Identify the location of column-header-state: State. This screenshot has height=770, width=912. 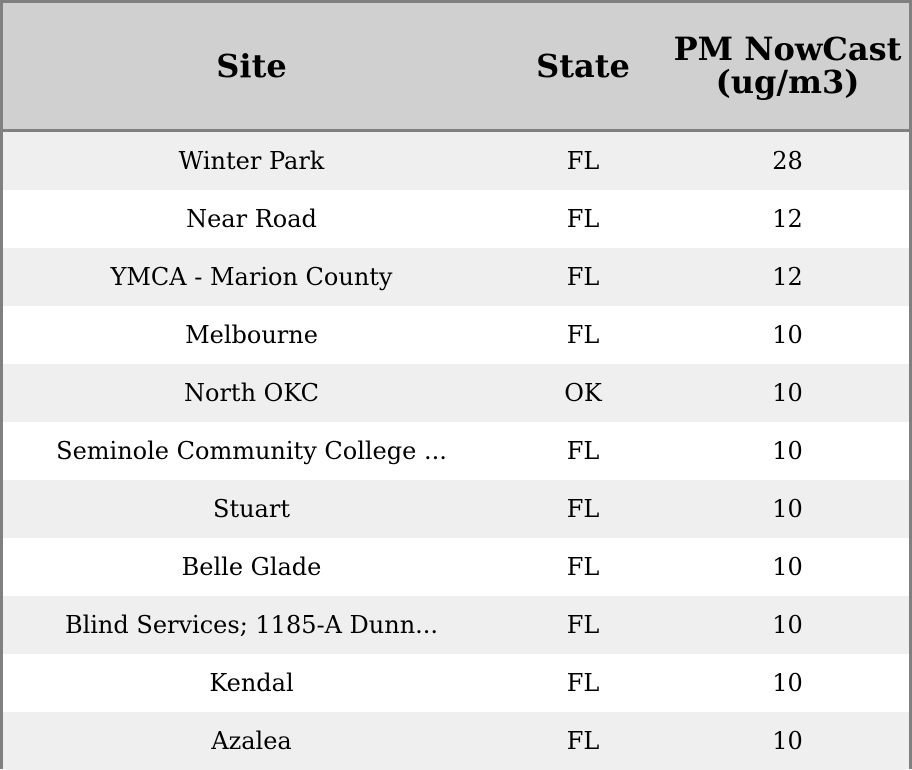
(583, 65).